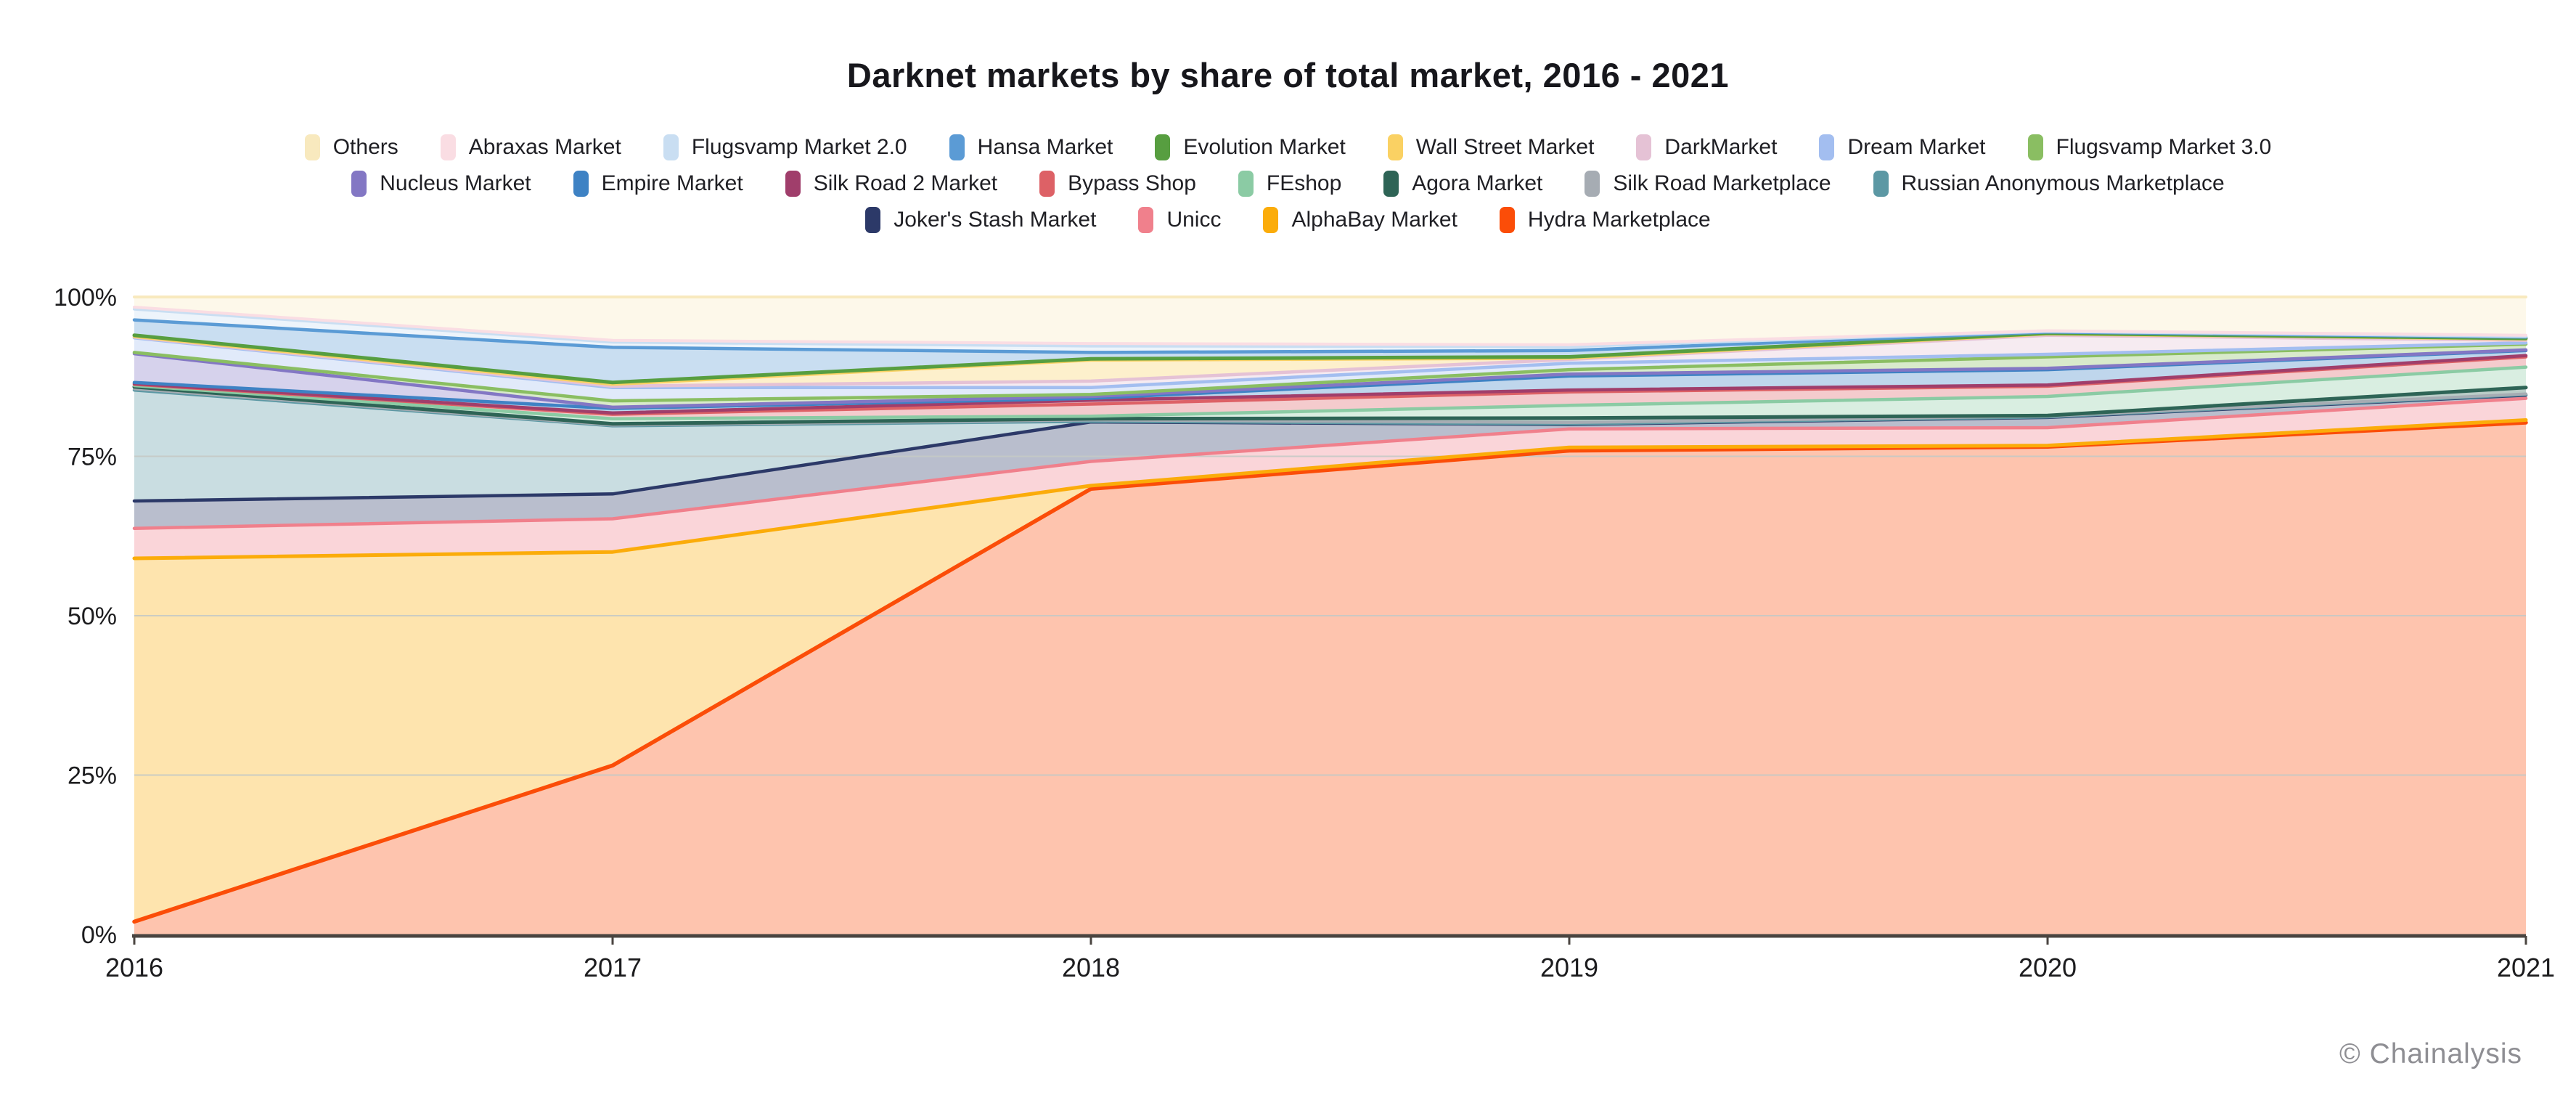  I want to click on legend-label: DarkMarket, so click(1721, 147).